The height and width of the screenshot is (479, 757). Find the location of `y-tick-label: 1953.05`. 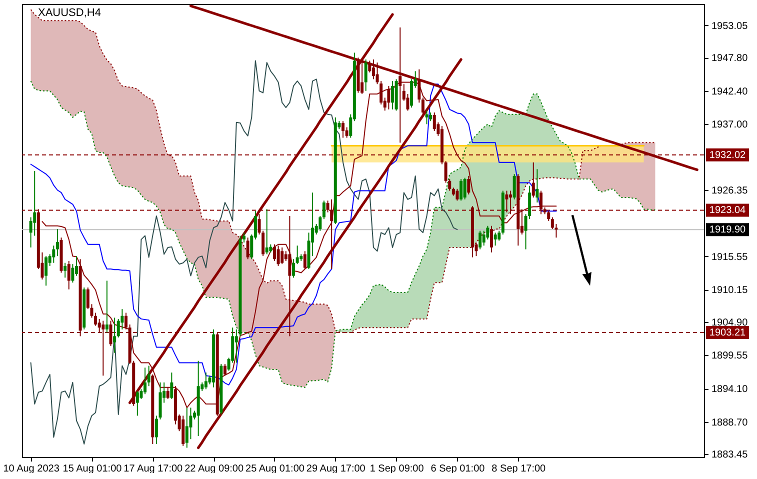

y-tick-label: 1953.05 is located at coordinates (730, 26).